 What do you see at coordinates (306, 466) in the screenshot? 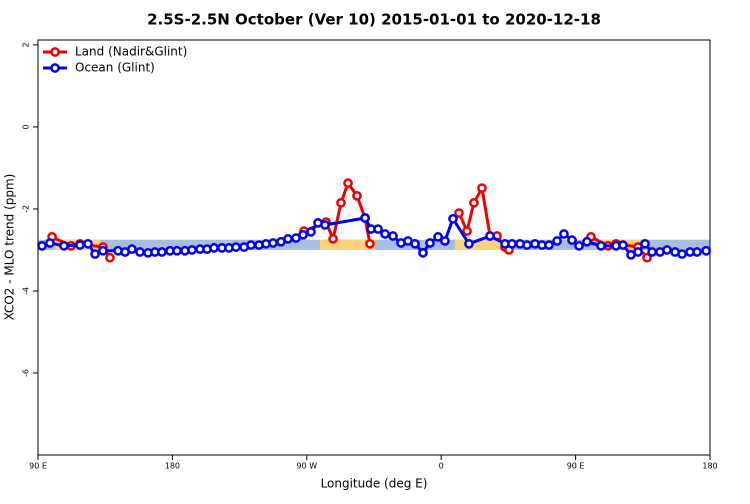
I see `x-tick-label: 90 W` at bounding box center [306, 466].